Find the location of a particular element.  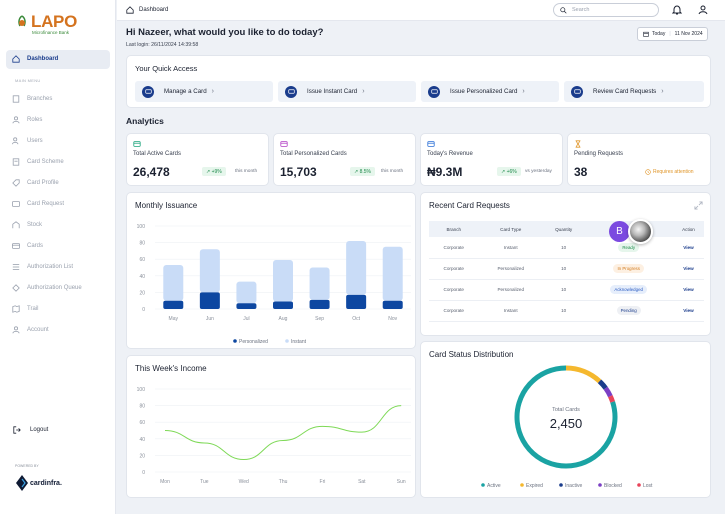

profile-icon is located at coordinates (703, 10).